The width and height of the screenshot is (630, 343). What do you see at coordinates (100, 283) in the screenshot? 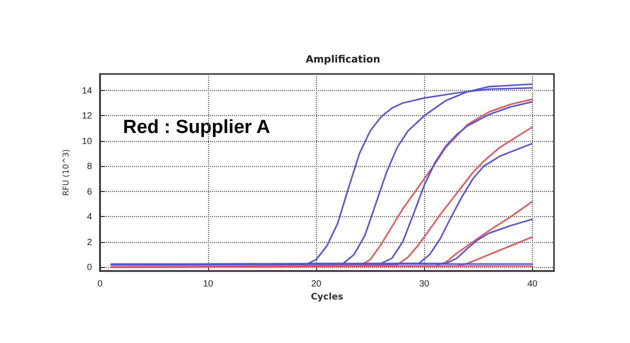
I see `x-tick-label: 0` at bounding box center [100, 283].